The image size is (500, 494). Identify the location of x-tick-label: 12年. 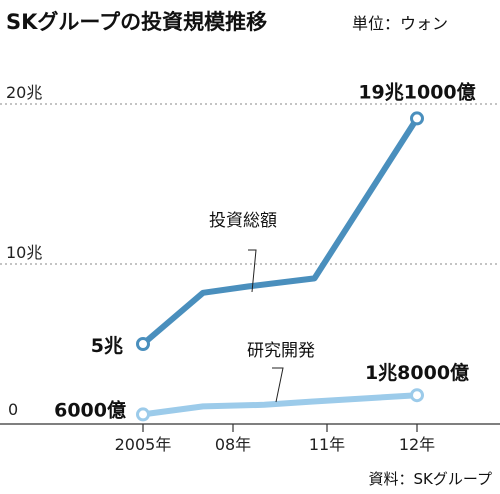
(417, 444).